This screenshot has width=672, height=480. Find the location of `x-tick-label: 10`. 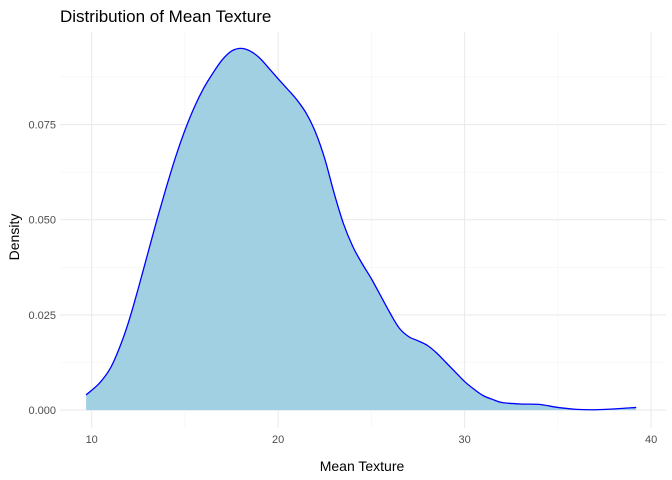

x-tick-label: 10 is located at coordinates (92, 440).